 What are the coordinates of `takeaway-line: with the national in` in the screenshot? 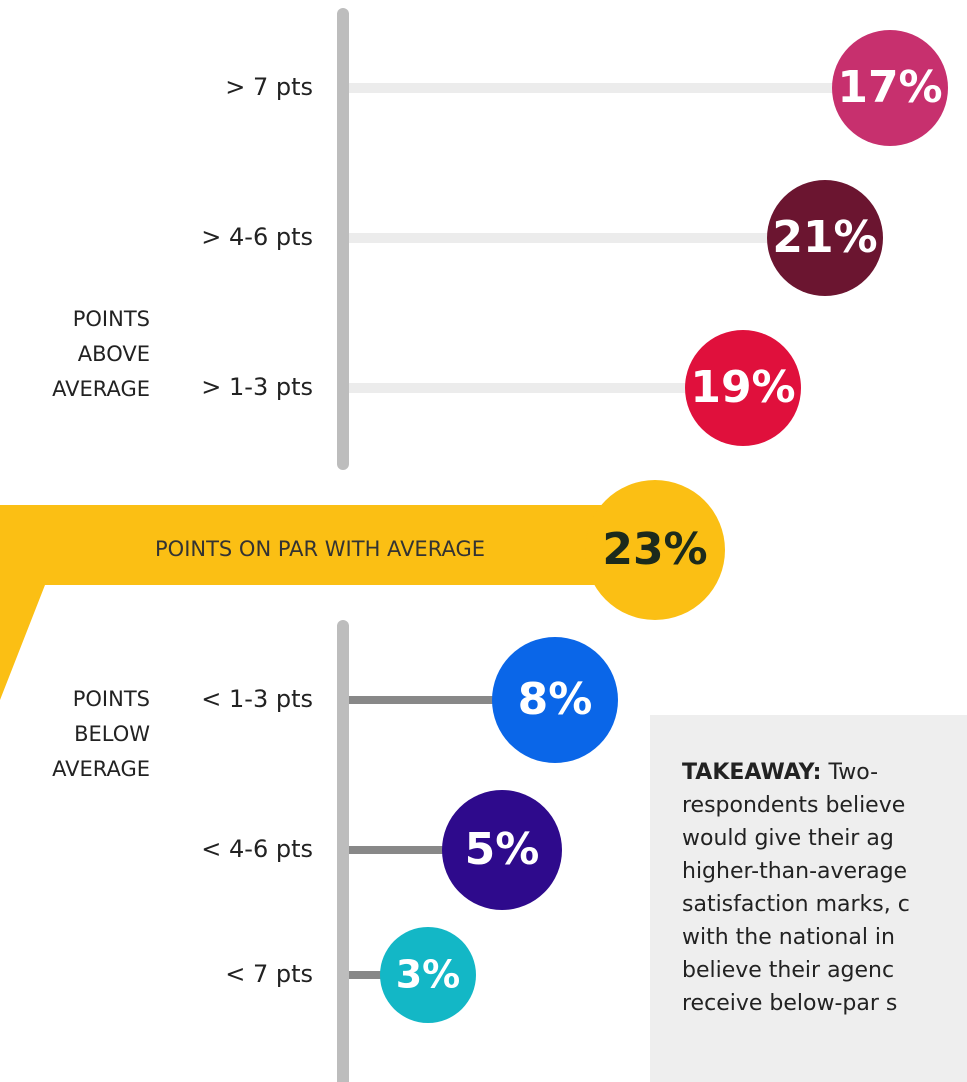 It's located at (788, 937).